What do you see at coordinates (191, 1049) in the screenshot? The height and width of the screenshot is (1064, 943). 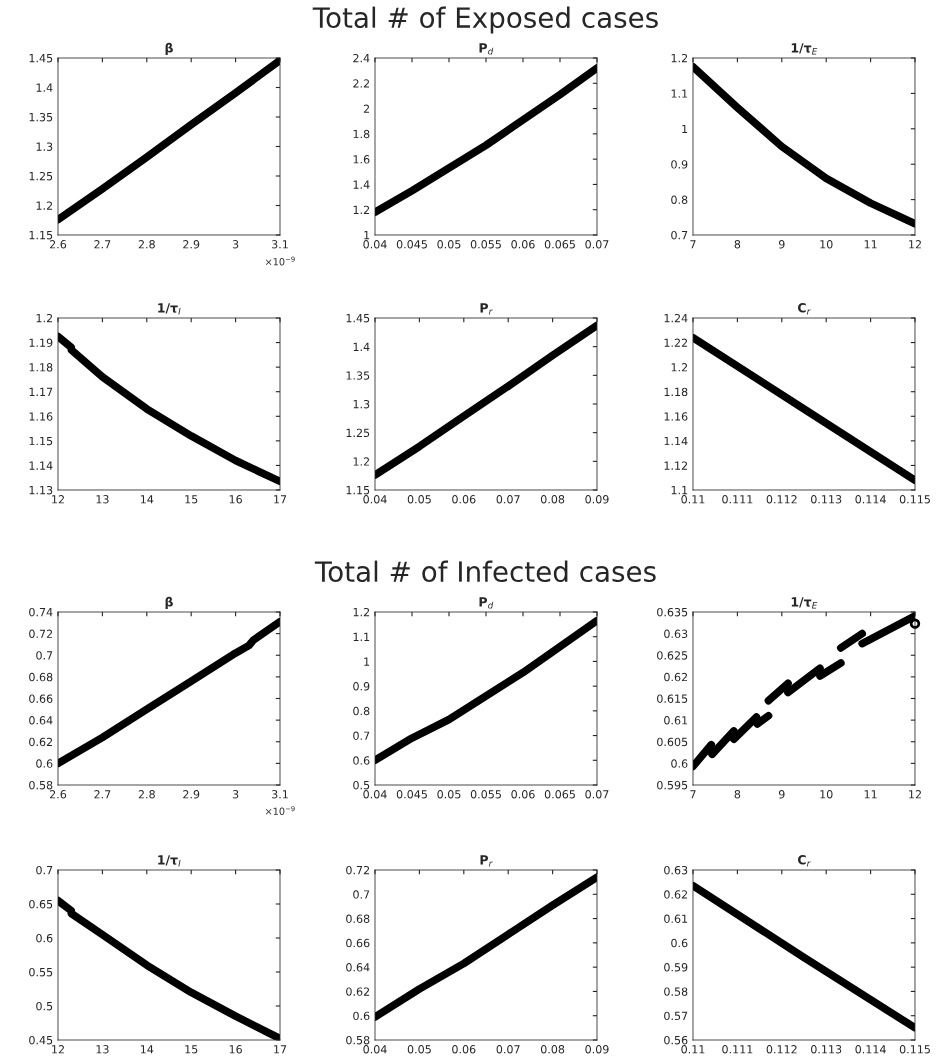 I see `x-tick-label: 15` at bounding box center [191, 1049].